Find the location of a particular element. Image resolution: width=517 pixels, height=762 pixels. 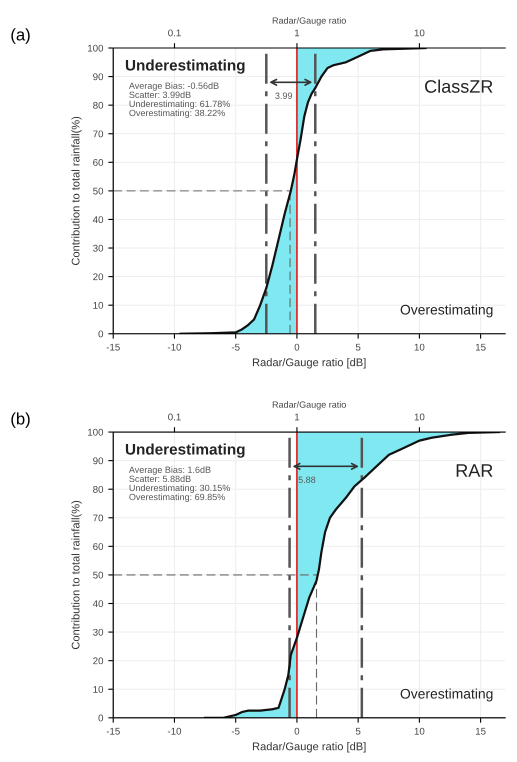

annotation: Average Bias: 1.6dB Scatter: 5.88dB Underestimating: 30.15% Overestimating: 69.85% is located at coordinates (179, 484).